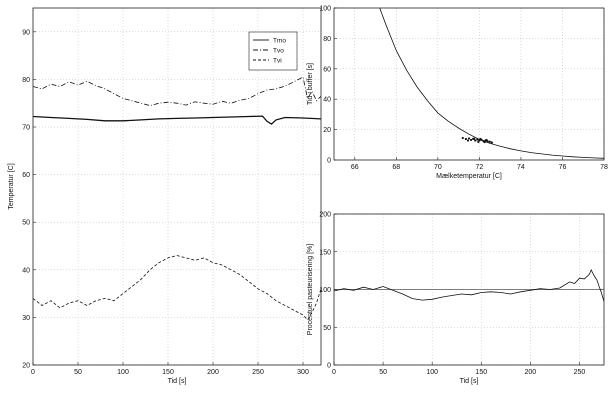 The height and width of the screenshot is (394, 612). I want to click on series-line-tvo, so click(177, 91).